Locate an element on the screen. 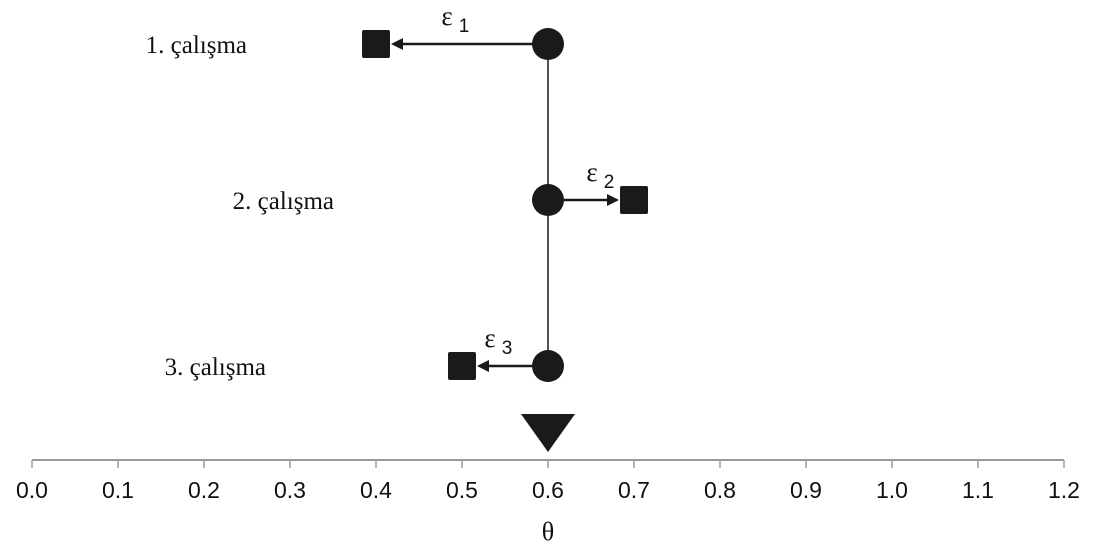 The height and width of the screenshot is (552, 1096). arrow-layer is located at coordinates (505, 205).